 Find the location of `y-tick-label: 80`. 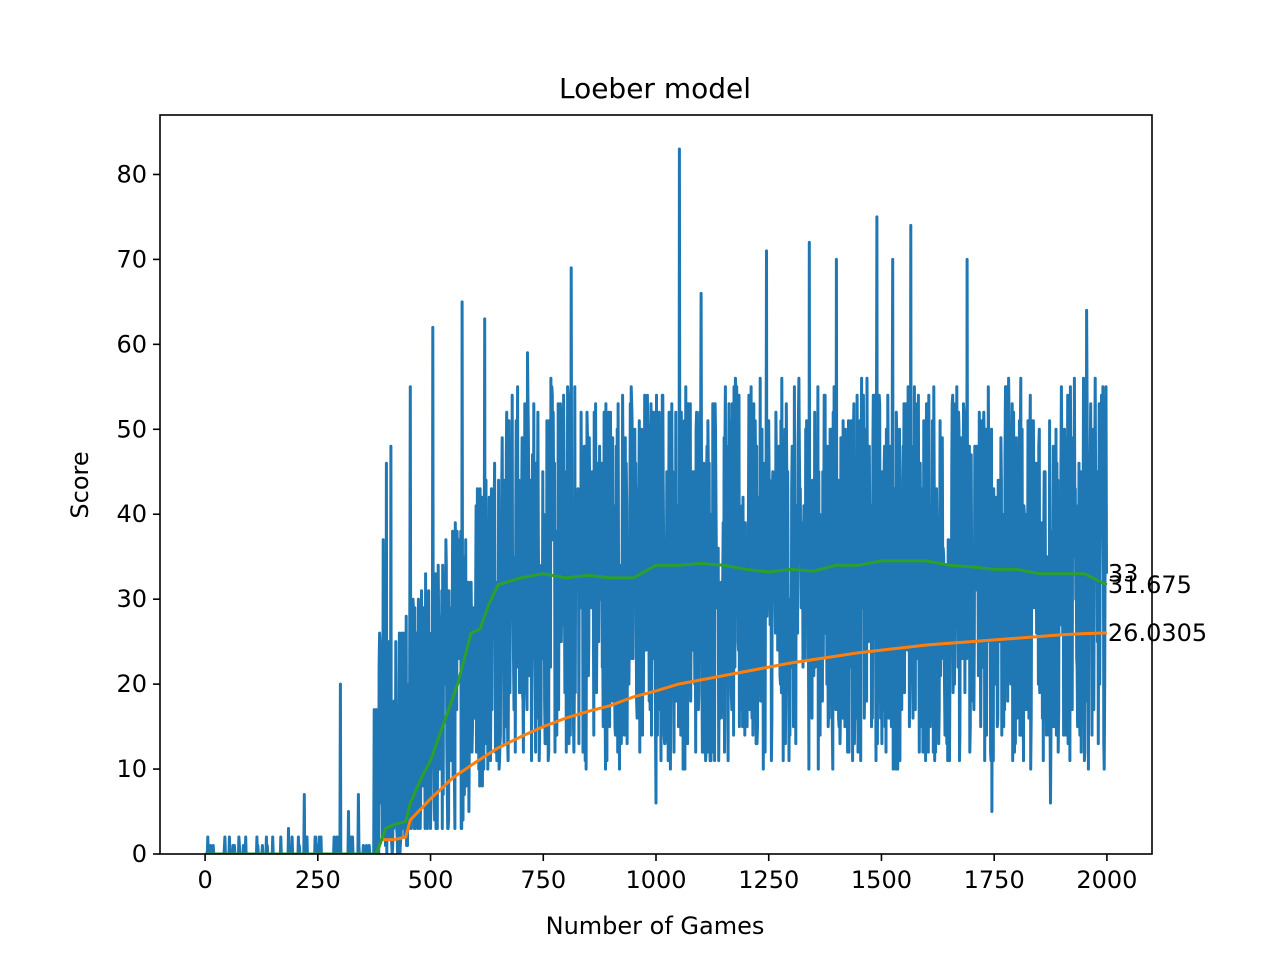

y-tick-label: 80 is located at coordinates (131, 174).